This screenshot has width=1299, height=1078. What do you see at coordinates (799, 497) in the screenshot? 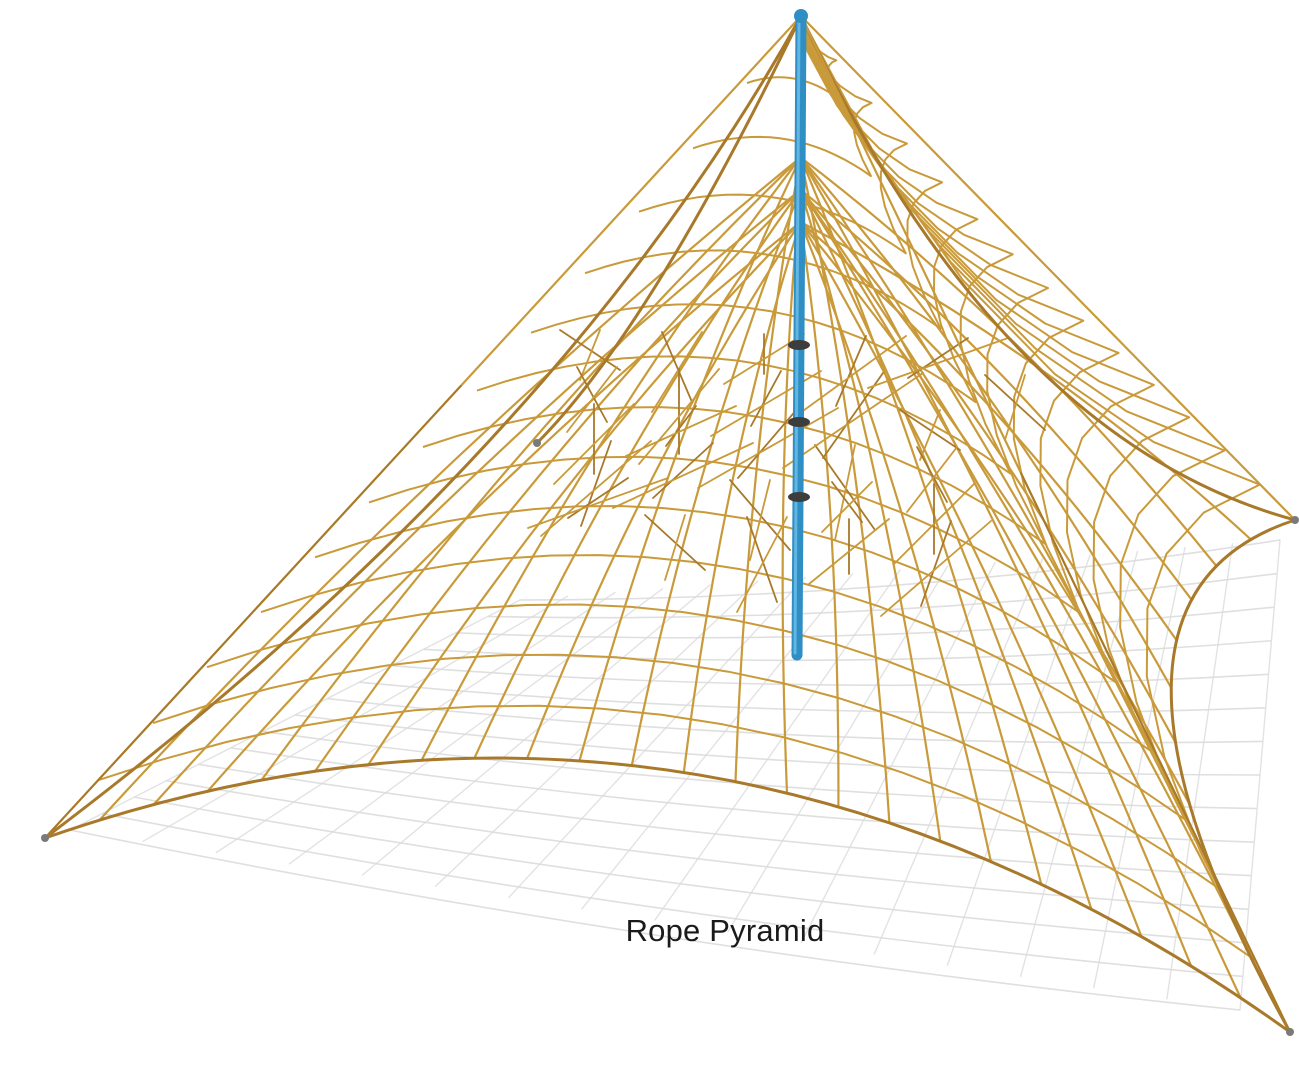
I see `mast-clamp` at bounding box center [799, 497].